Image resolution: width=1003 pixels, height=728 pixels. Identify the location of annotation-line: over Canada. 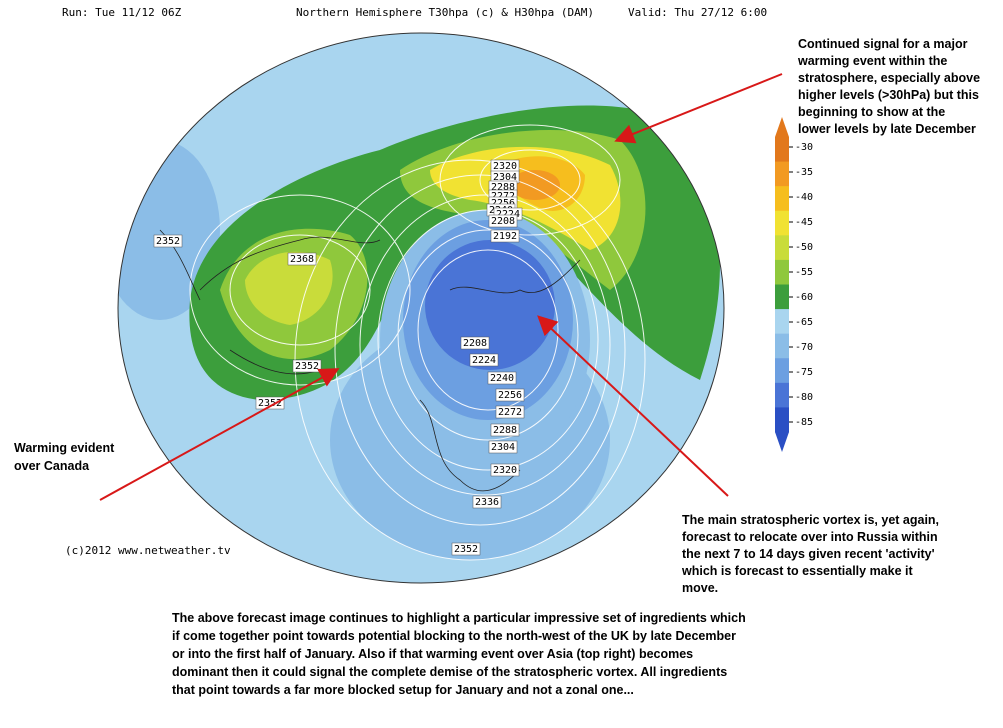
(52, 466).